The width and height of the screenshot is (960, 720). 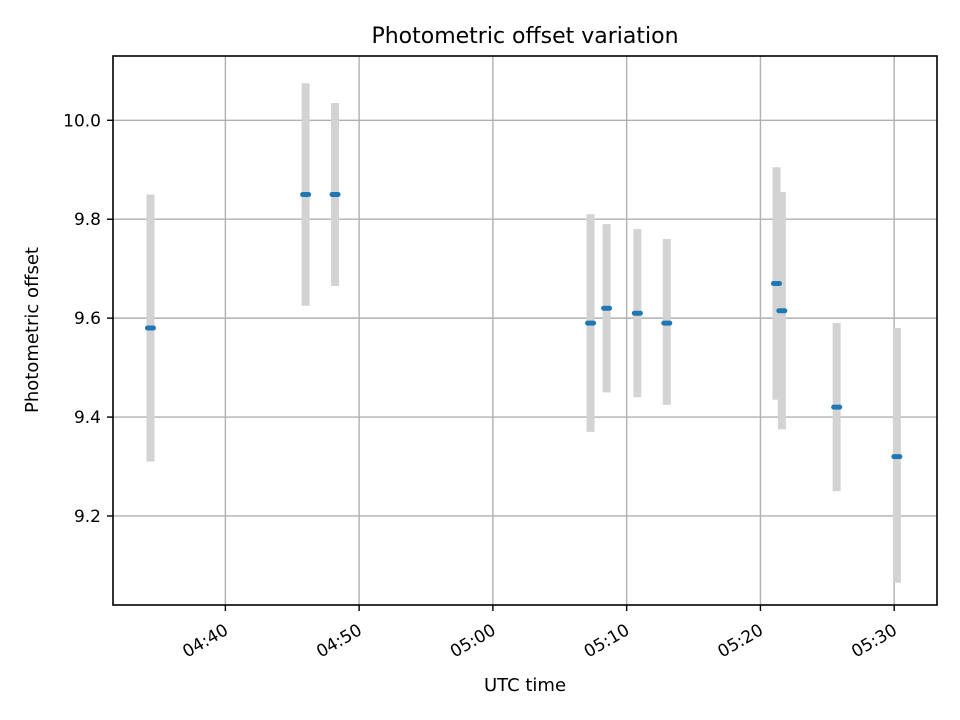 I want to click on x-tick-label: 05:00, so click(x=473, y=641).